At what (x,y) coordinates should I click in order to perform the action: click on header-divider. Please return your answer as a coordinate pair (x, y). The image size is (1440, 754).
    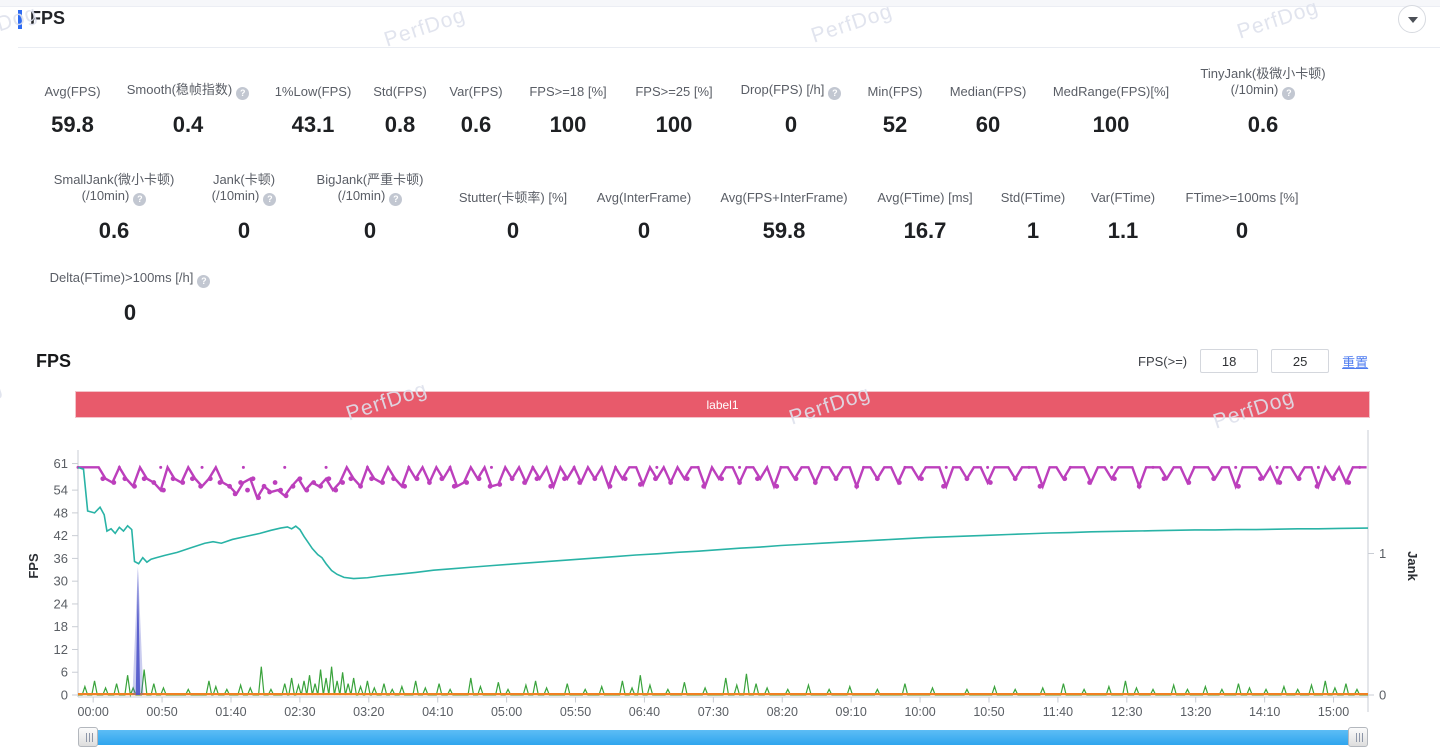
    Looking at the image, I should click on (729, 47).